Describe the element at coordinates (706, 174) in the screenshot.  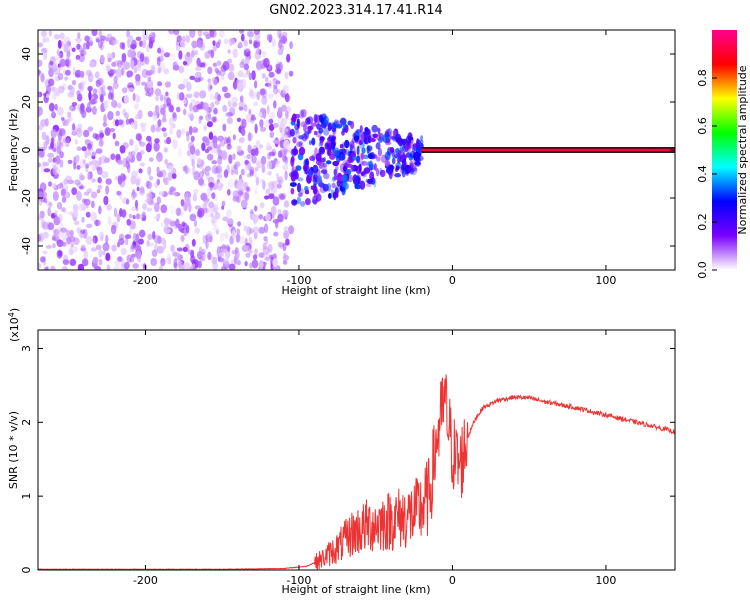
I see `colorbar-ticks: 0.0 0.2 0.4 0.6 0.8` at that location.